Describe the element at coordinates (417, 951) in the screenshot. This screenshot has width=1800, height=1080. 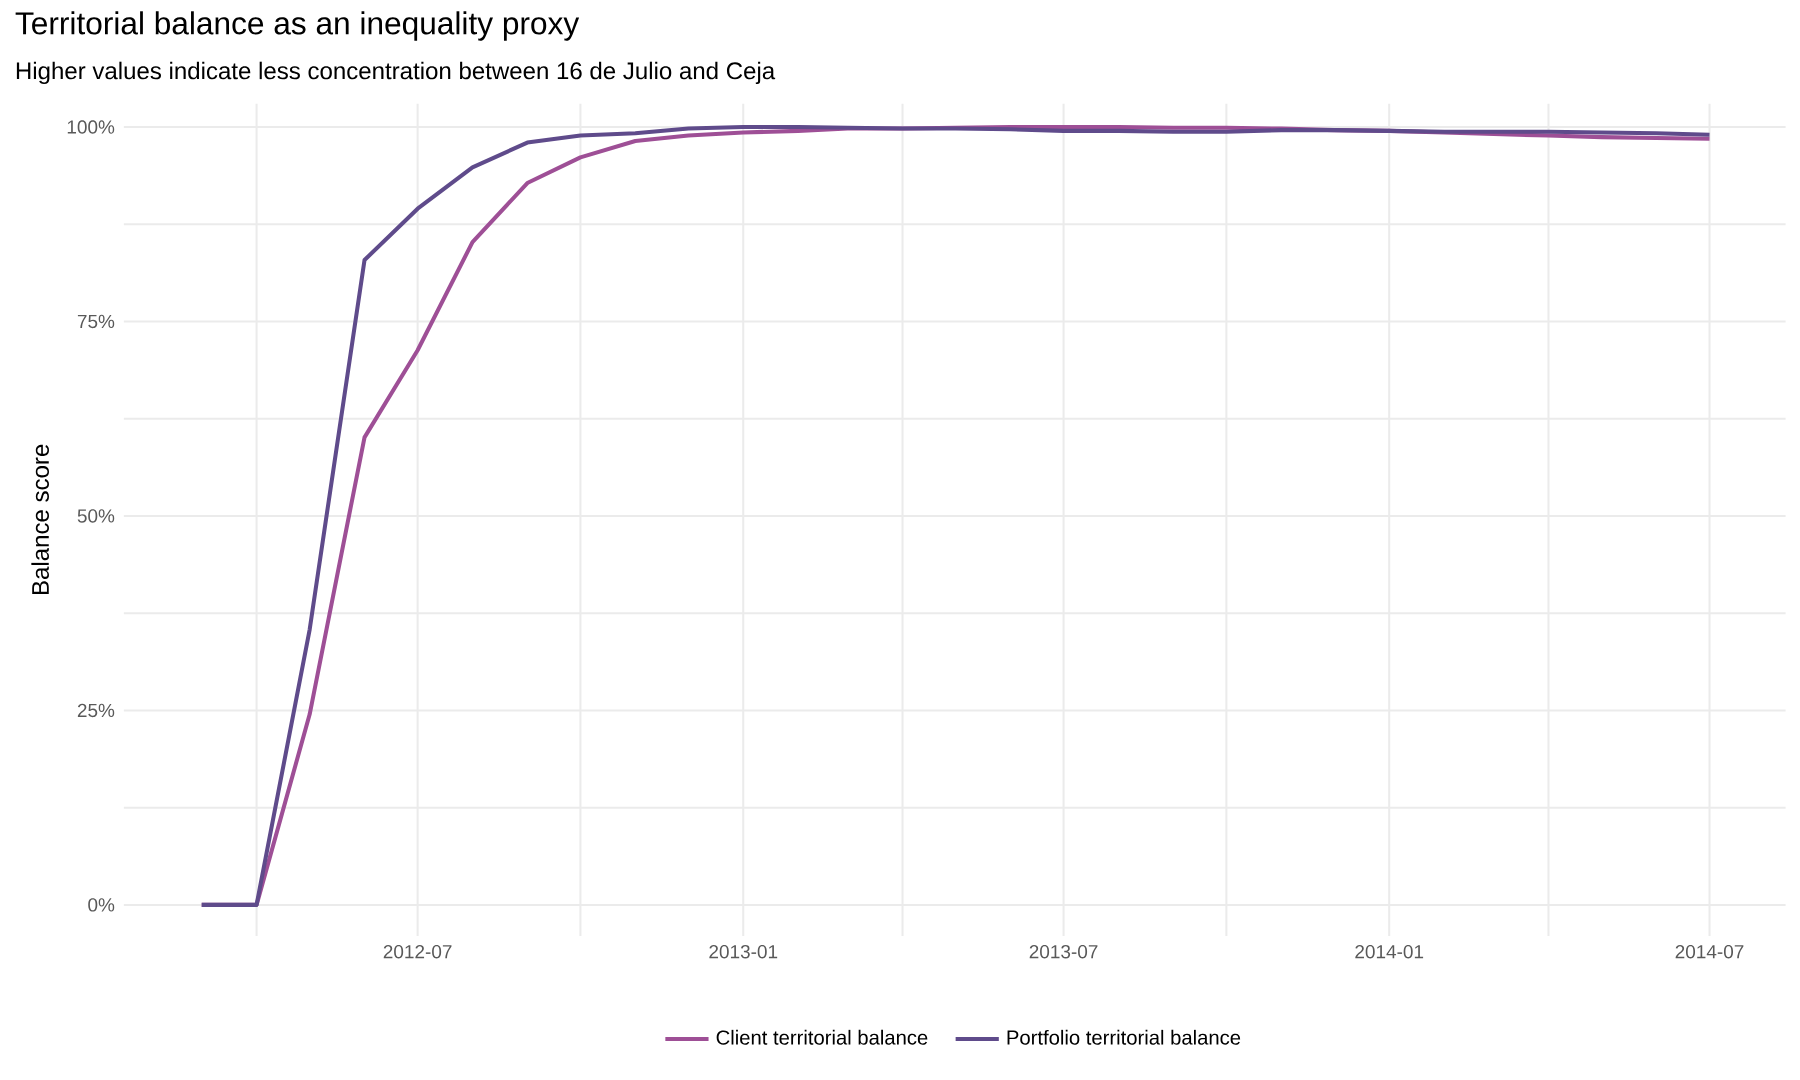
I see `x-tick-label: 2012-07` at that location.